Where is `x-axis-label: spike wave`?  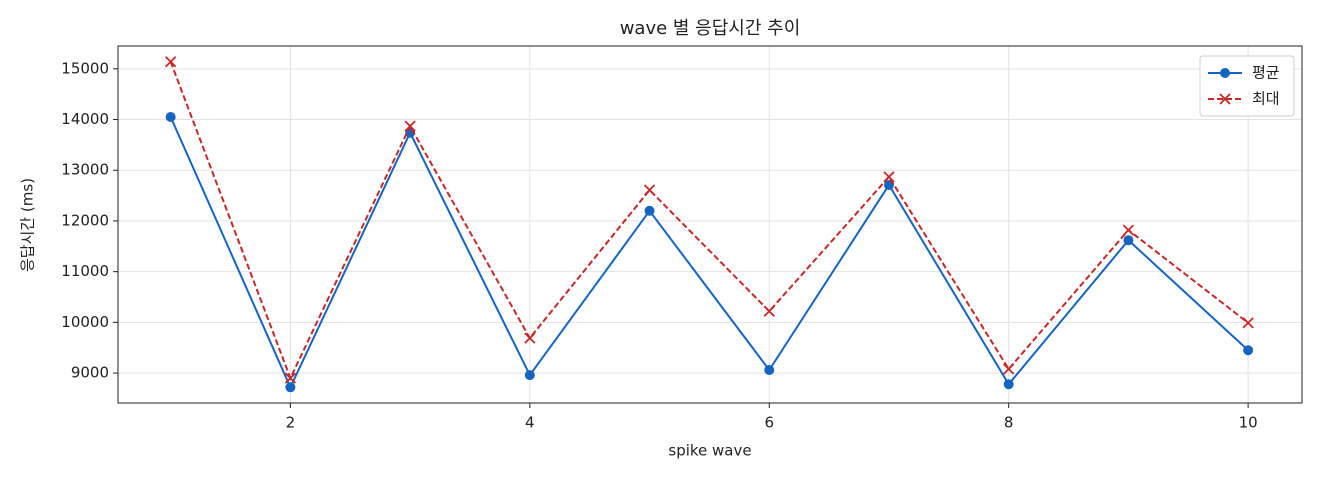 x-axis-label: spike wave is located at coordinates (709, 451).